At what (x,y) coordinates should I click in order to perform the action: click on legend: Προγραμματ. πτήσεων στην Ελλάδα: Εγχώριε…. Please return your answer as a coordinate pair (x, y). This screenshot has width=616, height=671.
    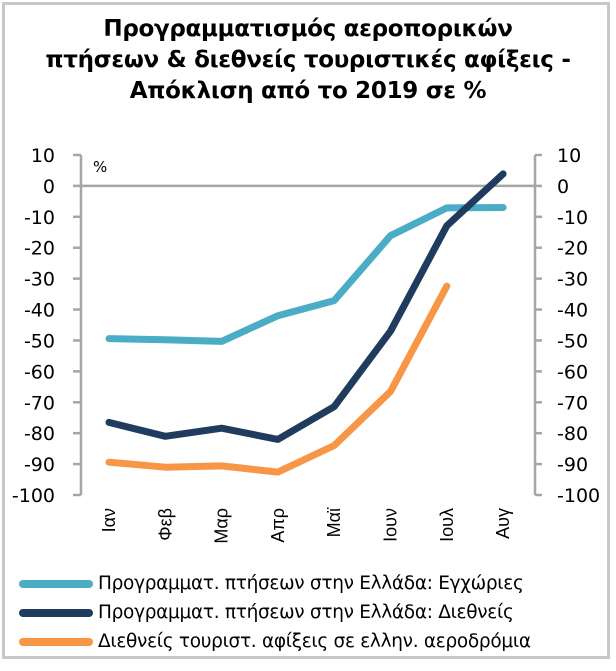
    Looking at the image, I should click on (275, 612).